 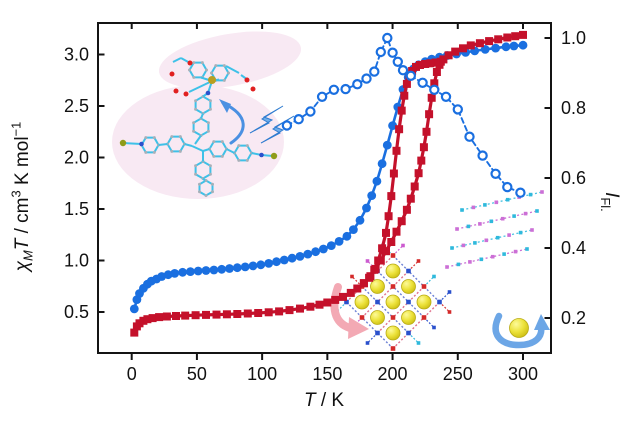 What do you see at coordinates (523, 374) in the screenshot?
I see `x-tick-label: 300` at bounding box center [523, 374].